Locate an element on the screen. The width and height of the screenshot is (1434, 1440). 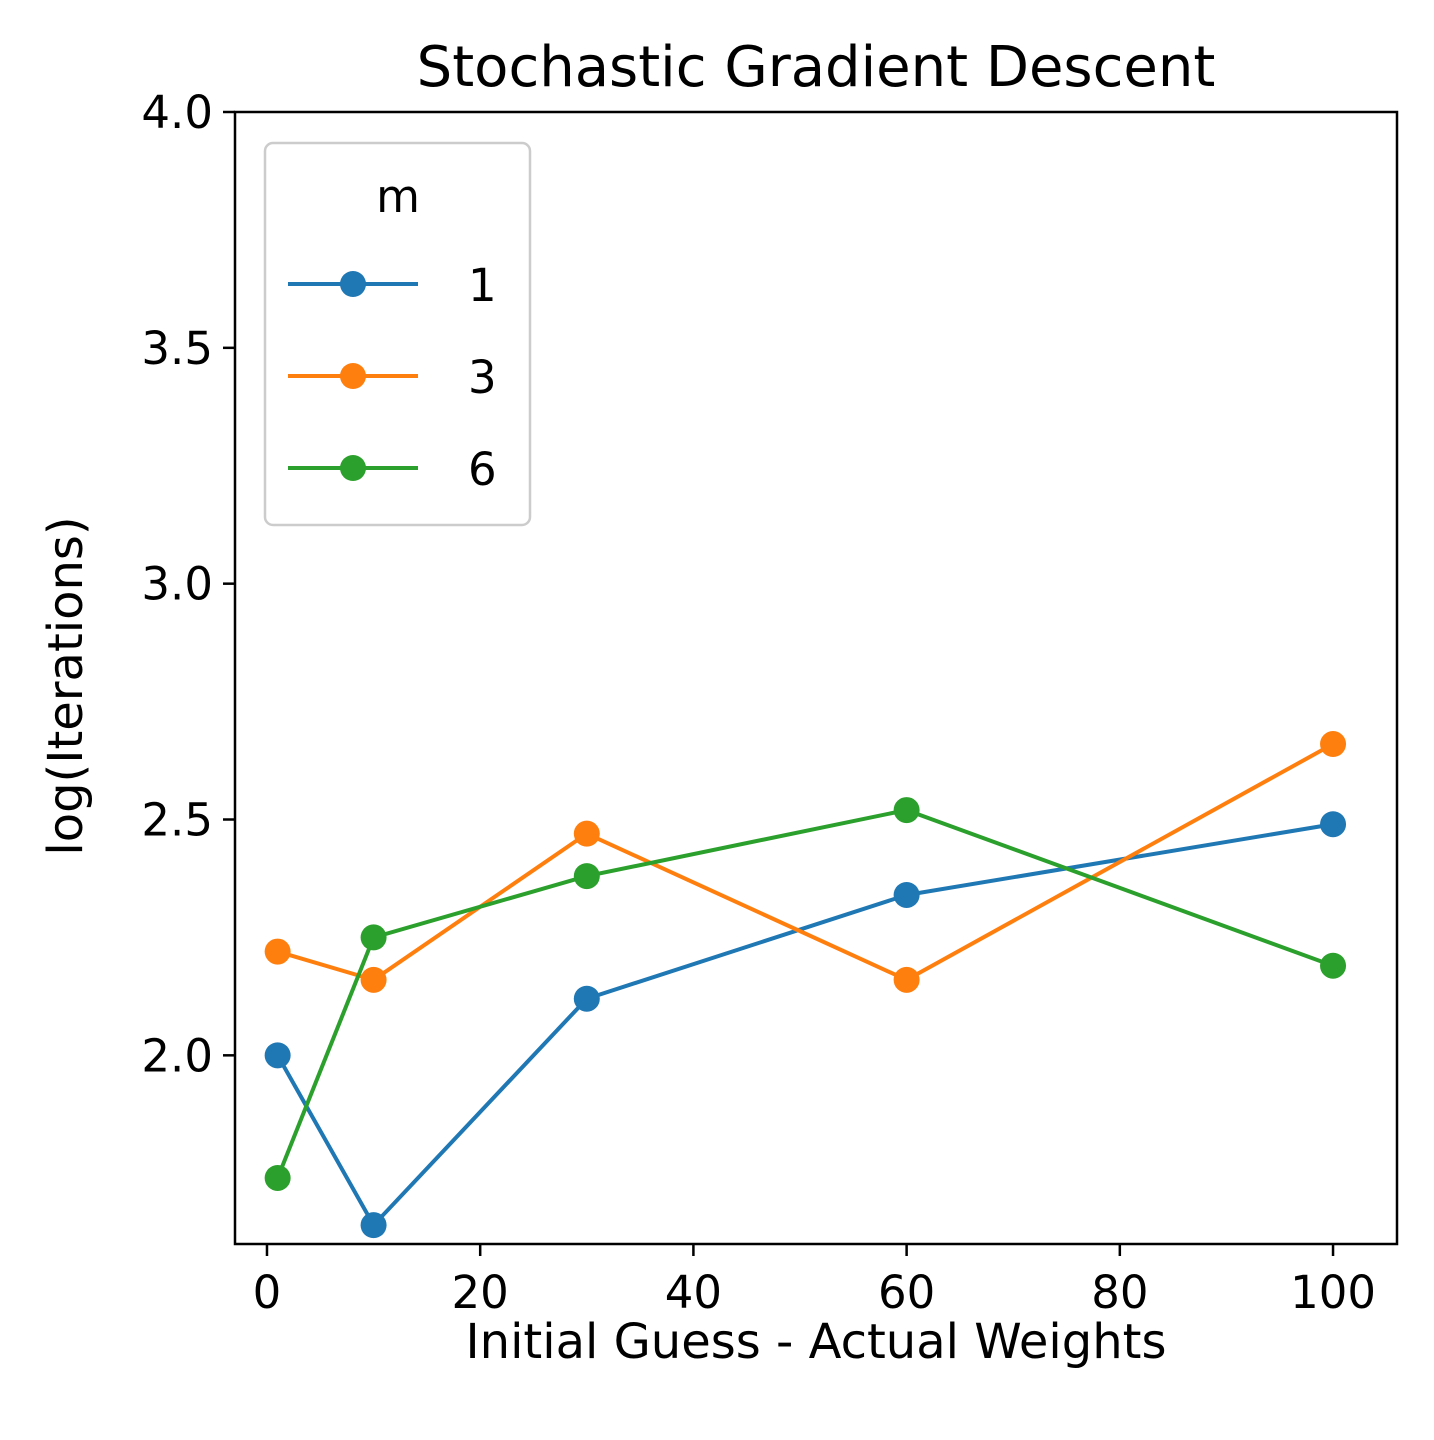
chart-title: Stochastic Gradient Descent is located at coordinates (816, 67).